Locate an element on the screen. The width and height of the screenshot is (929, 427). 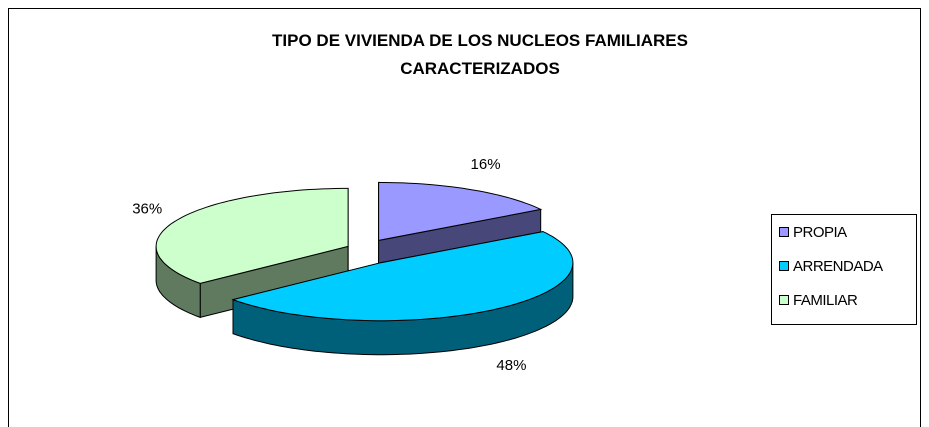
legend-label: FAMILIAR is located at coordinates (825, 300).